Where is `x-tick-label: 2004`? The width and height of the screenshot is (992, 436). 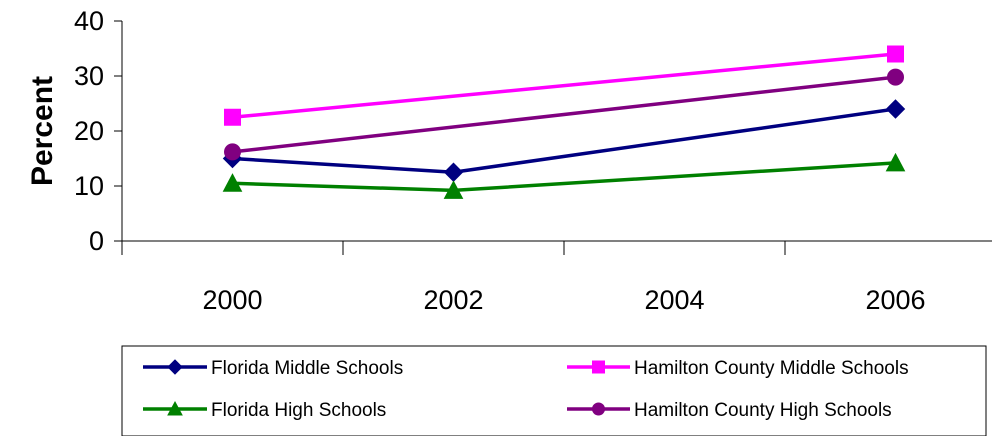
x-tick-label: 2004 is located at coordinates (674, 300).